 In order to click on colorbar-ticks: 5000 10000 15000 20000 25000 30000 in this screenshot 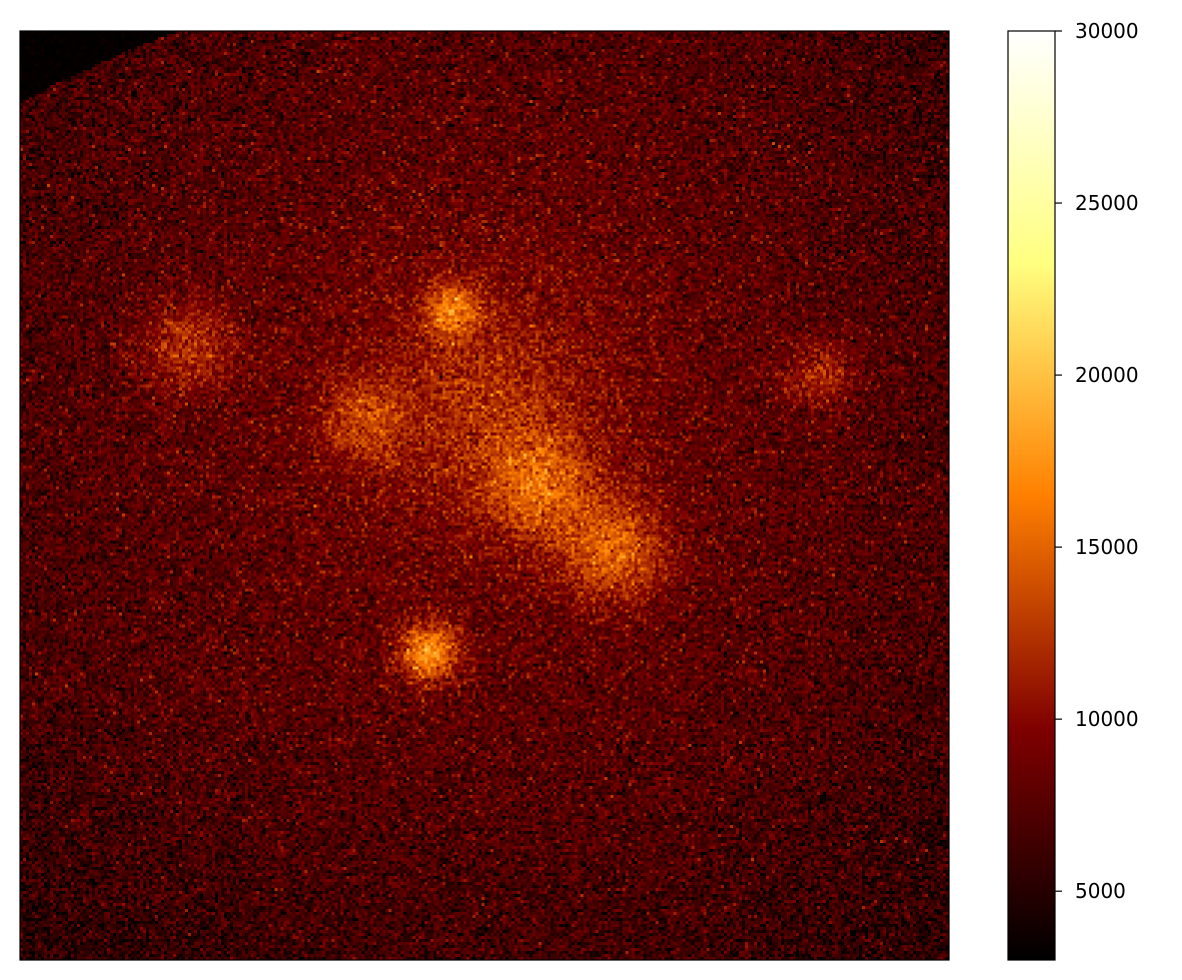, I will do `click(1097, 461)`.